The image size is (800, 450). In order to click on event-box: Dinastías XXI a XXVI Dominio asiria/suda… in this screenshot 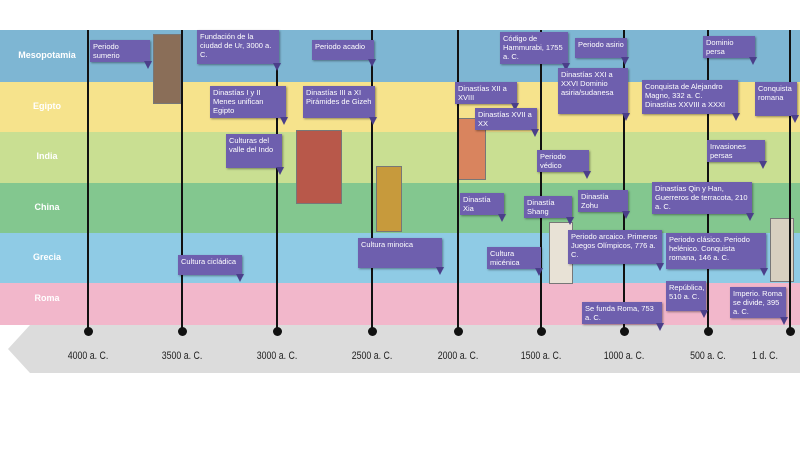, I will do `click(594, 94)`.